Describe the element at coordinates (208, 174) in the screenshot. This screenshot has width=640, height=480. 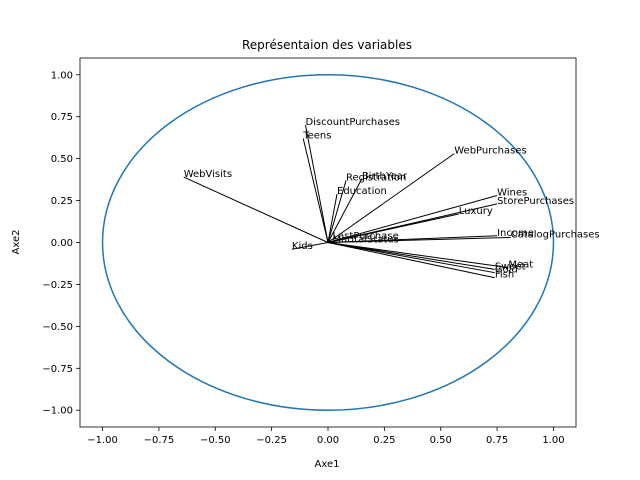
I see `label-web-visits: WebVisits` at that location.